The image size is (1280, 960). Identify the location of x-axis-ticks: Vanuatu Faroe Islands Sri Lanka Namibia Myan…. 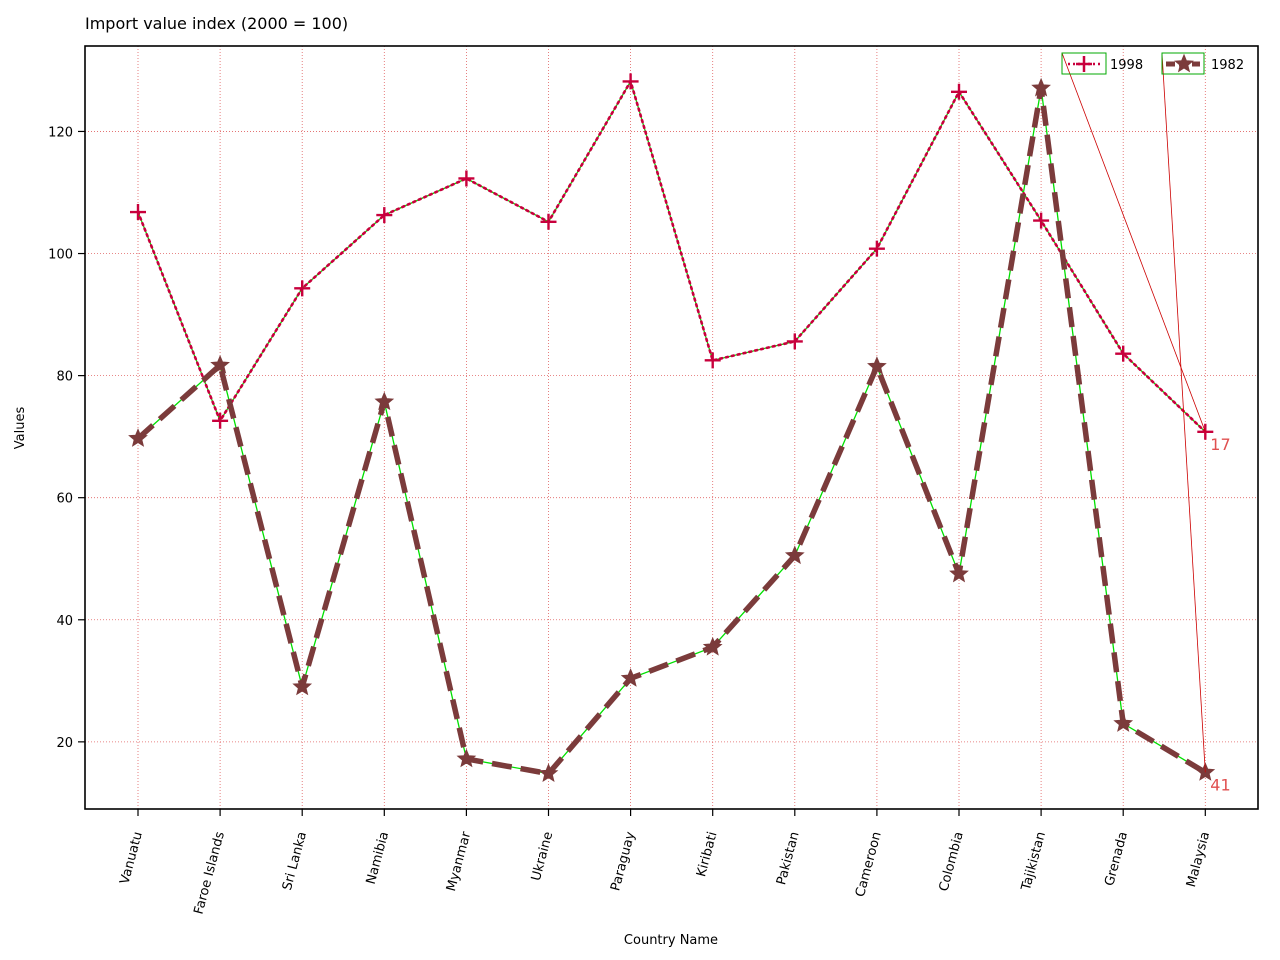
(665, 862).